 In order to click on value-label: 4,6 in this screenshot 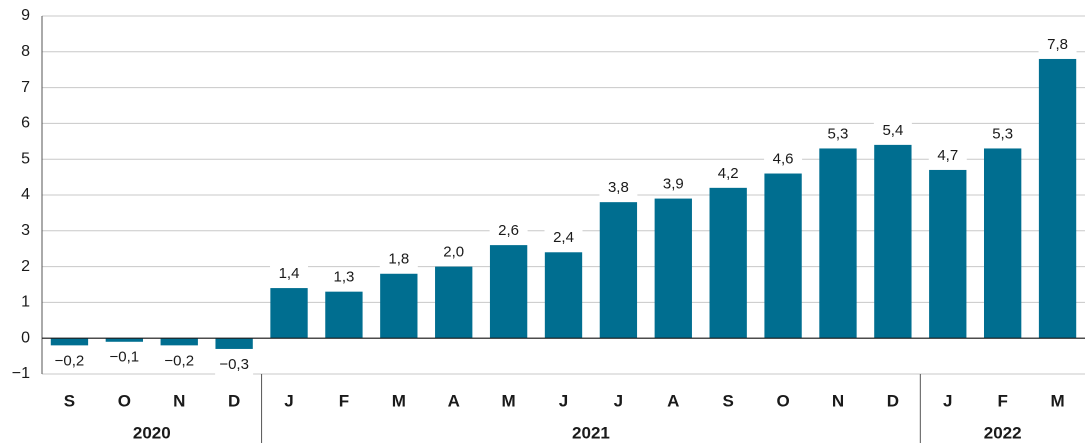, I will do `click(783, 158)`.